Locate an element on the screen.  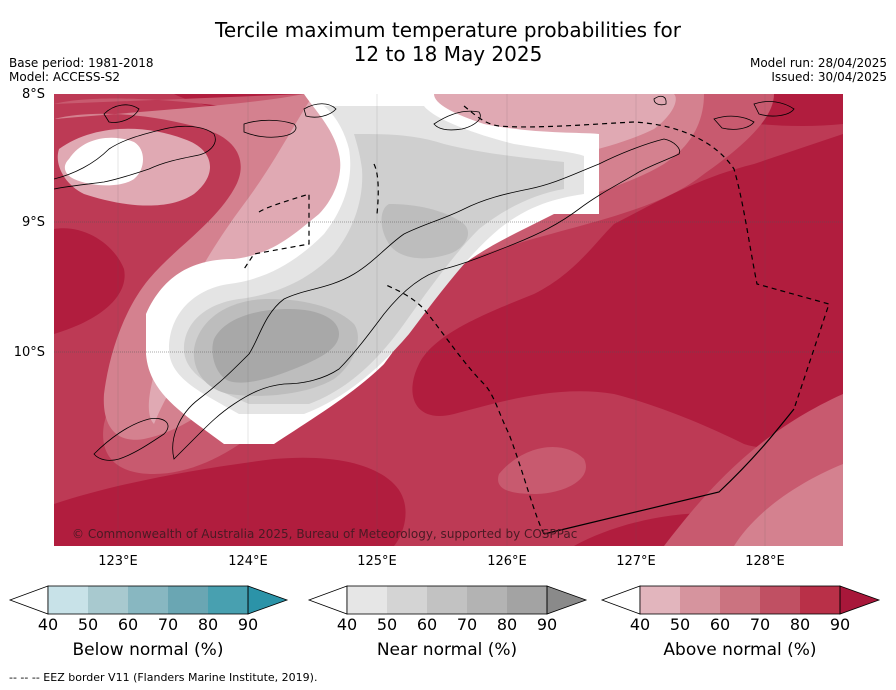
alor-coastline is located at coordinates (270, 128).